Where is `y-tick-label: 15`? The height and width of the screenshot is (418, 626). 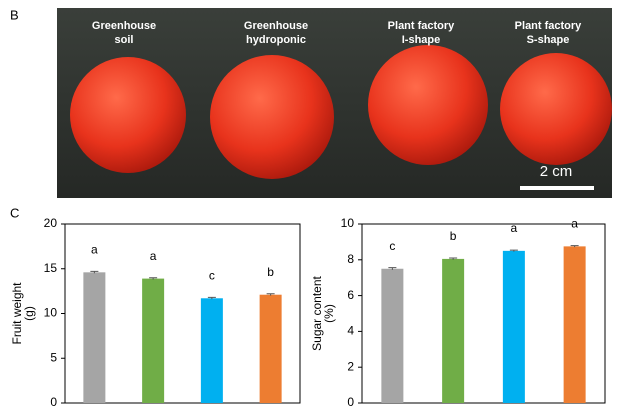
y-tick-label: 15 is located at coordinates (51, 268).